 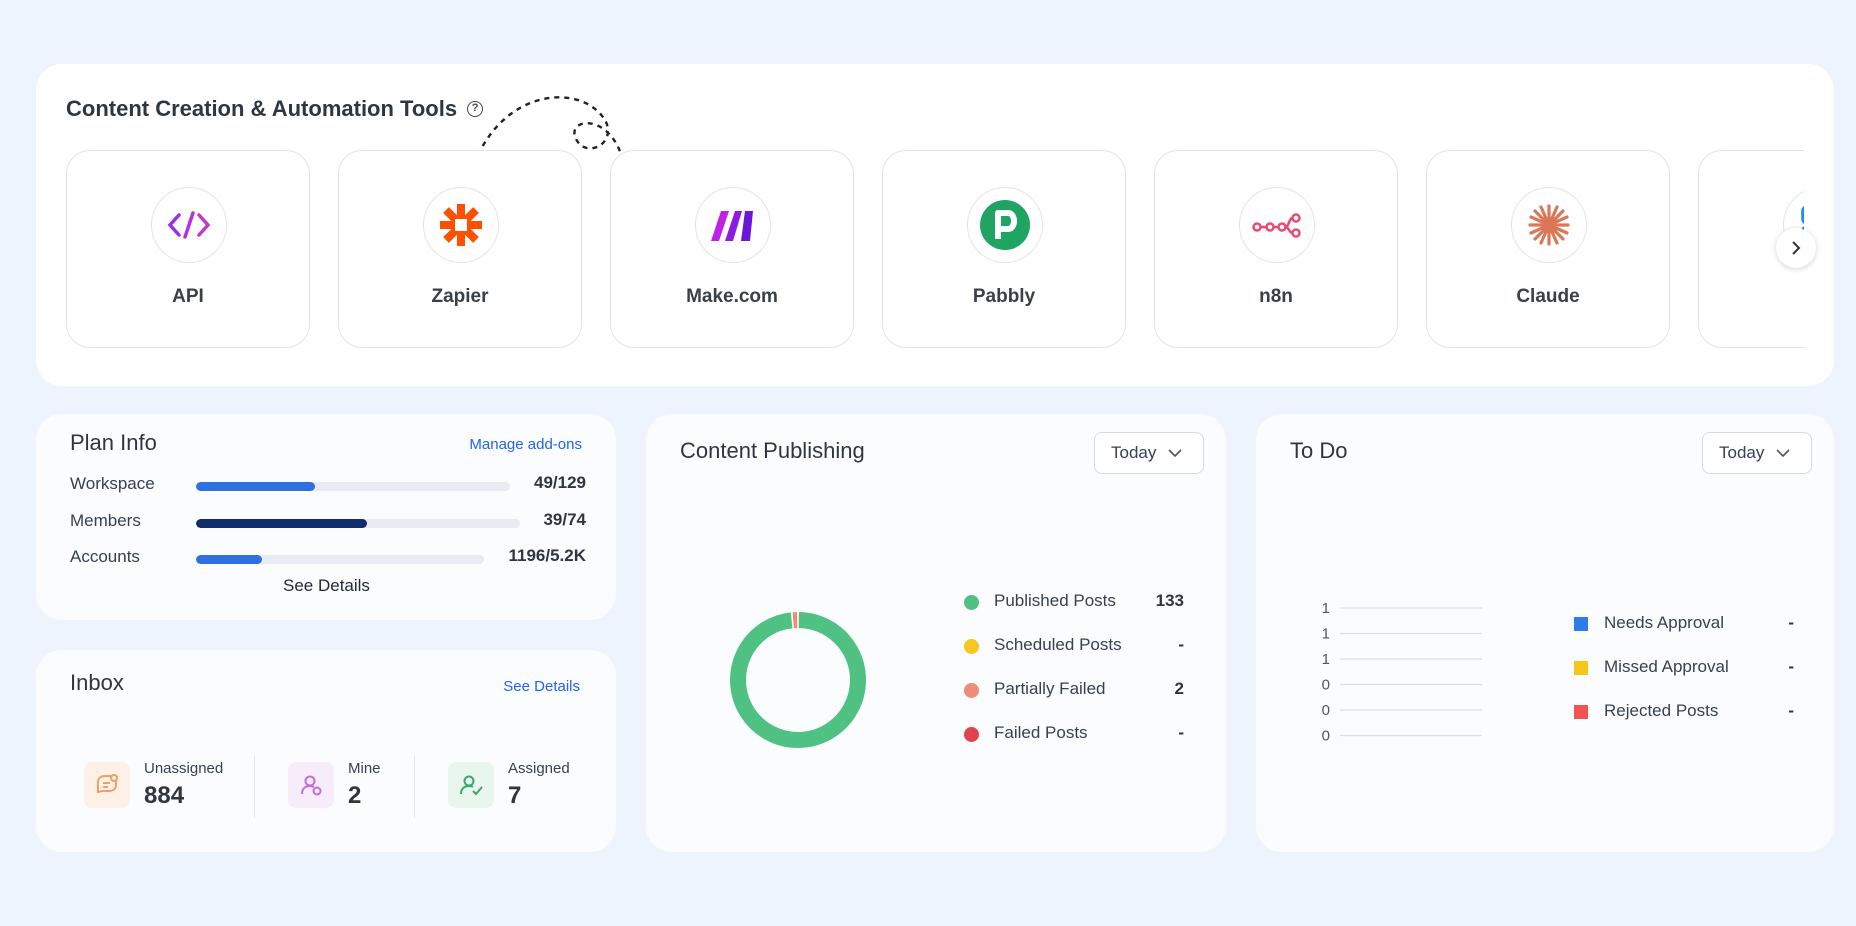 I want to click on content-publishing-title: Content Publishing, so click(x=772, y=450).